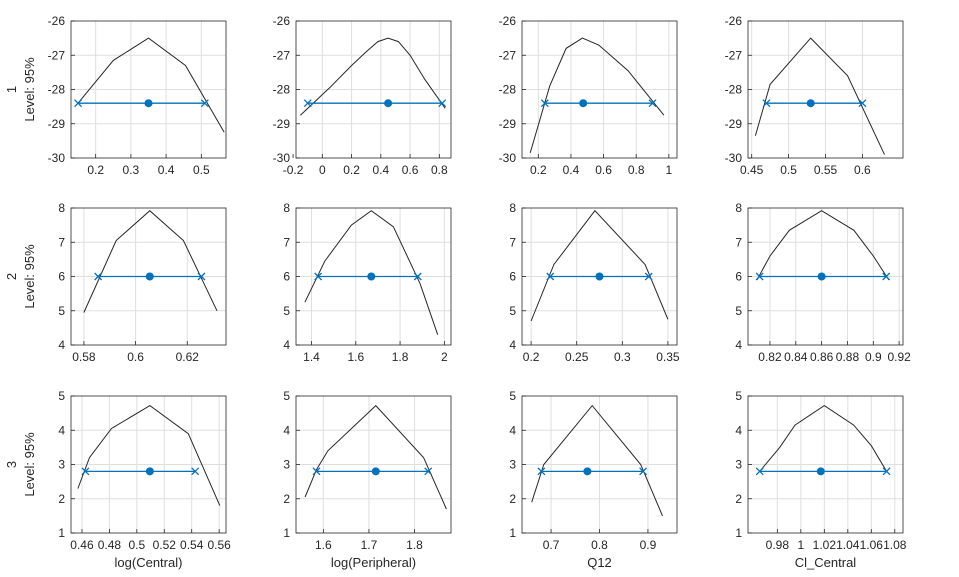 The width and height of the screenshot is (959, 577). Describe the element at coordinates (219, 545) in the screenshot. I see `x-tick-label: 0.56` at that location.